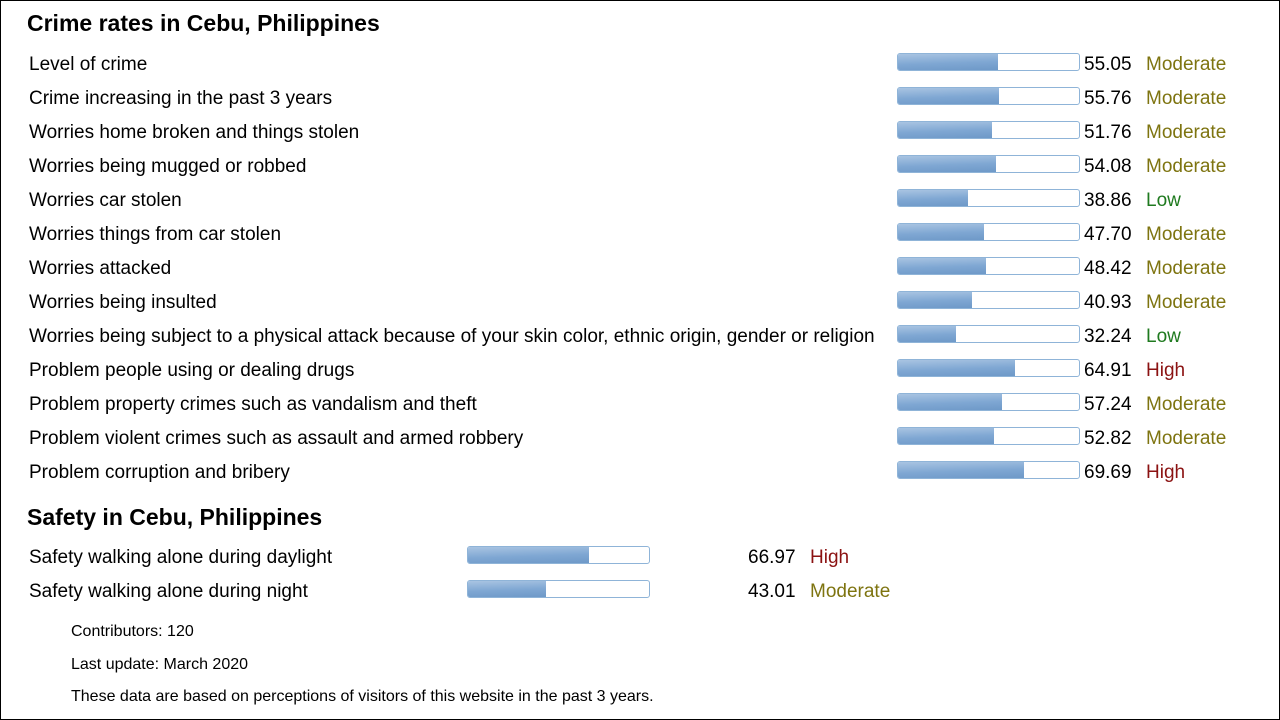  Describe the element at coordinates (194, 132) in the screenshot. I see `row-label: Worries home broken and things stolen` at that location.